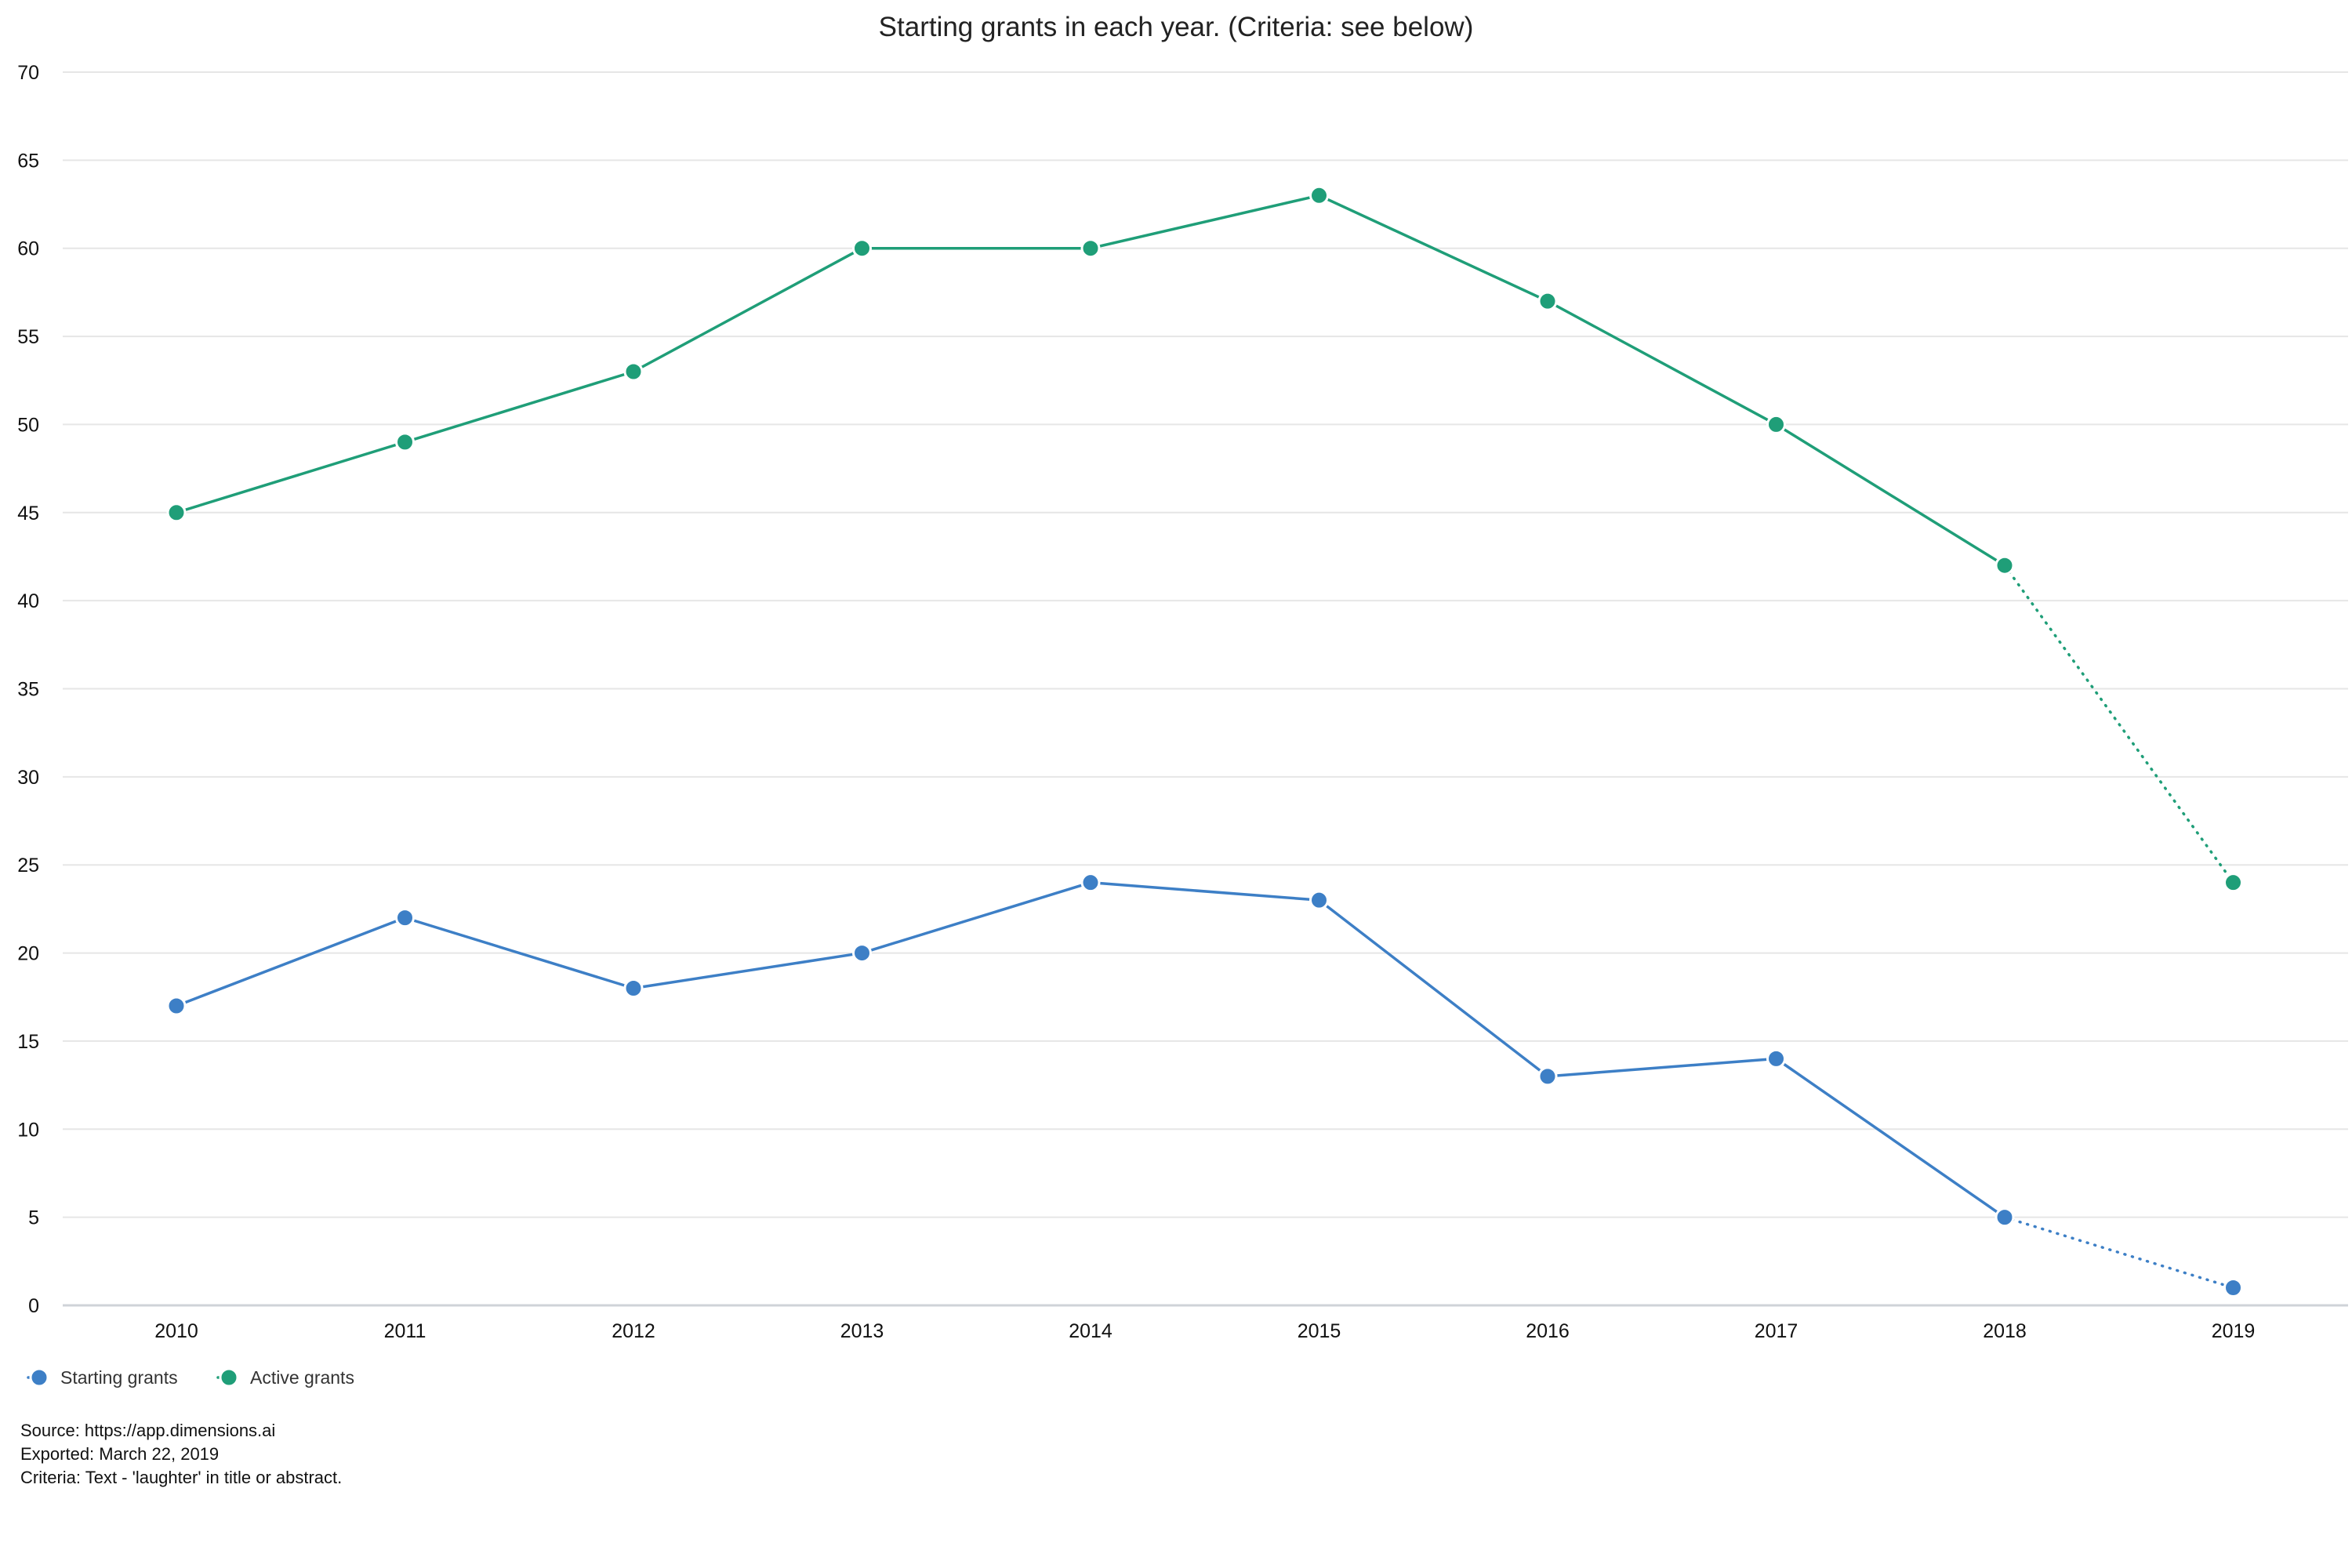 This screenshot has width=2352, height=1568. What do you see at coordinates (1776, 1331) in the screenshot?
I see `x-tick-label: 2017` at bounding box center [1776, 1331].